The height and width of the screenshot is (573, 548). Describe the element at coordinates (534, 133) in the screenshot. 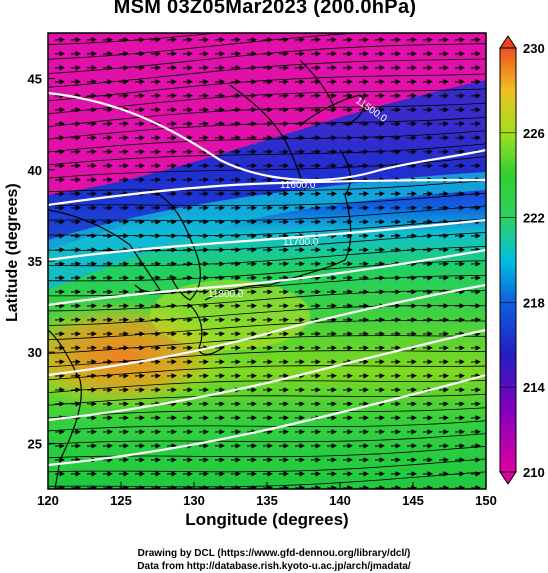

I see `colorbar-tick-label: 226` at that location.